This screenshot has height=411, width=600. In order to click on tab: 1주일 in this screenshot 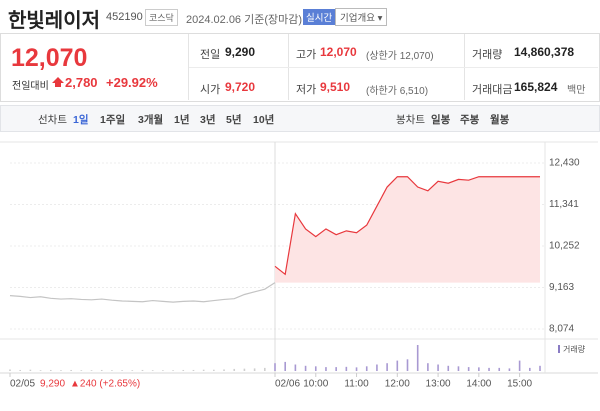, I will do `click(113, 120)`.